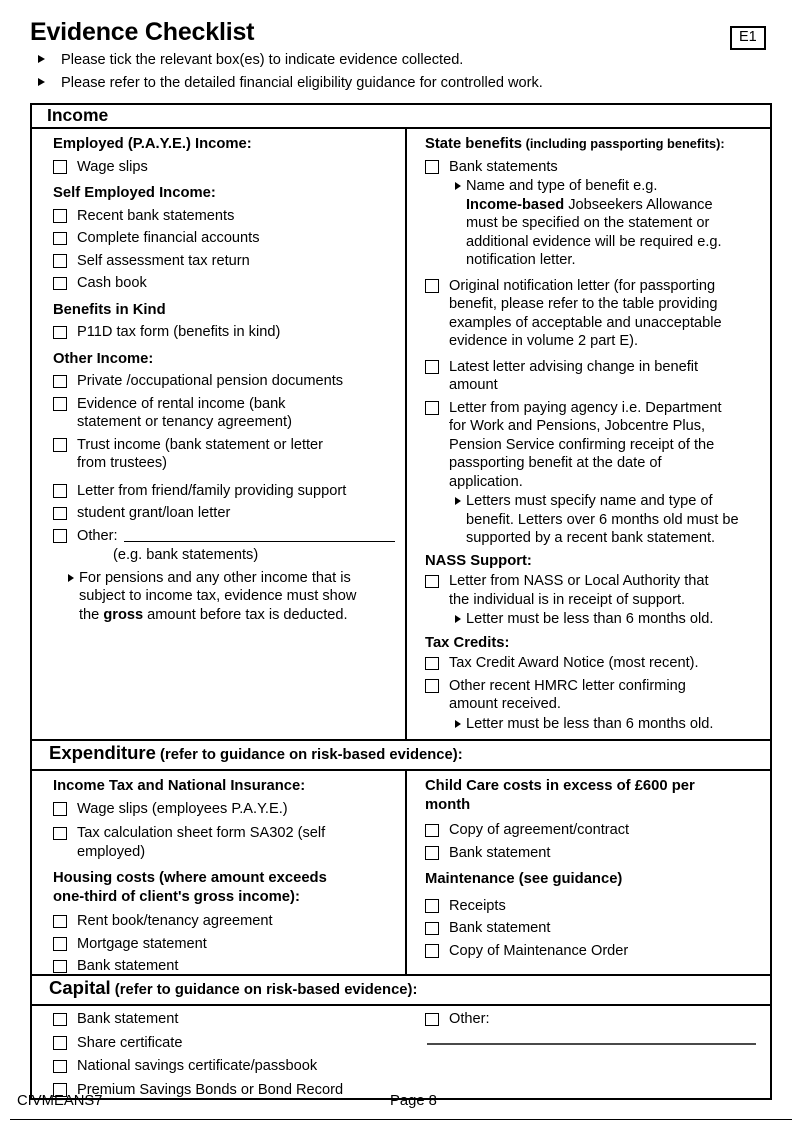 This screenshot has width=800, height=1130. What do you see at coordinates (401, 117) in the screenshot?
I see `income-section-header: Income` at bounding box center [401, 117].